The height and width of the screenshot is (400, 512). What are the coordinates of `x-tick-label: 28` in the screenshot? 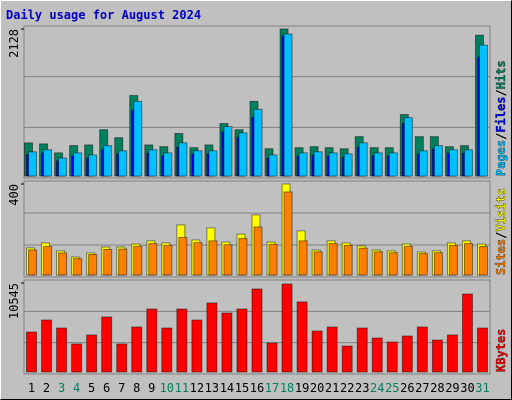 It's located at (437, 388).